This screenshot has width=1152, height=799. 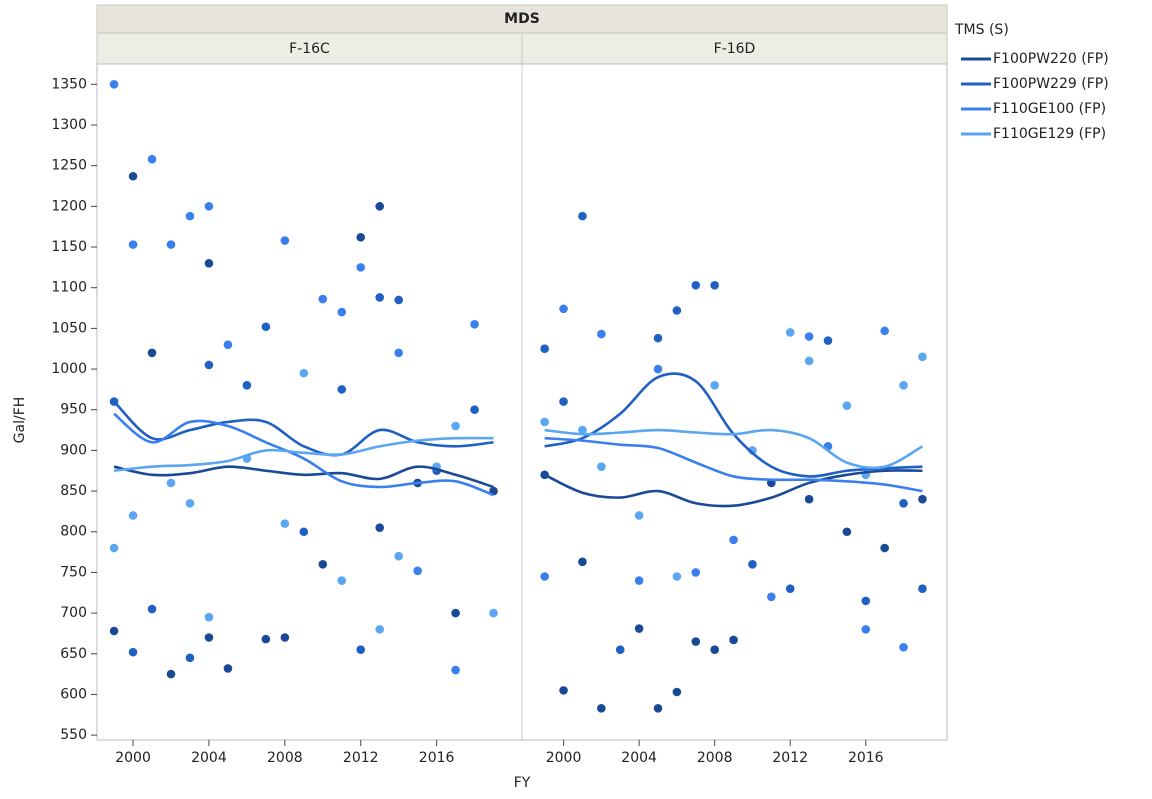 I want to click on legend-label: F110GE129 (FP), so click(x=1049, y=134).